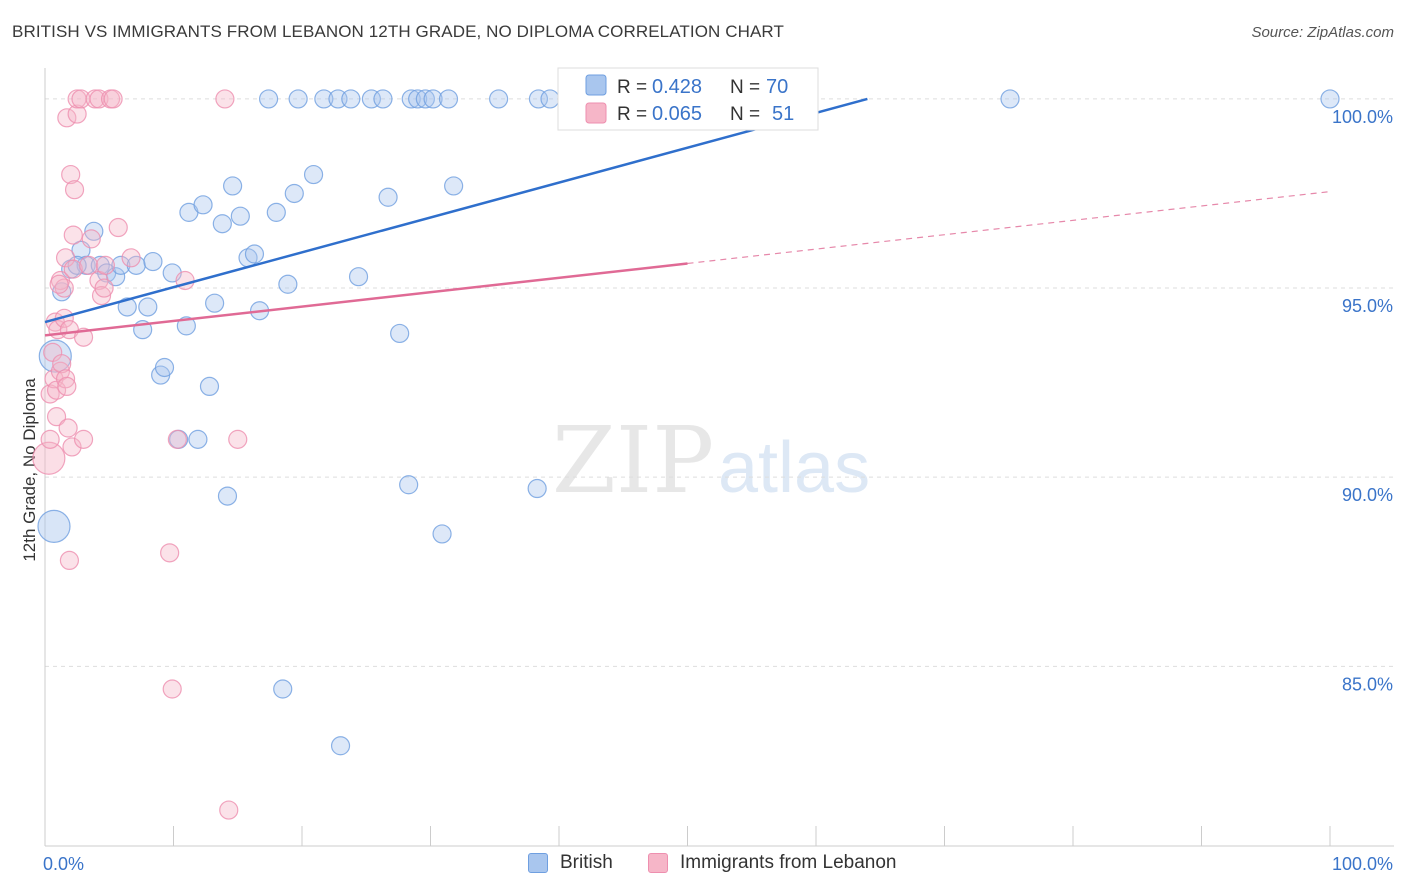 The height and width of the screenshot is (892, 1406). What do you see at coordinates (632, 114) in the screenshot?
I see `stats-r-label-lebanon: R =` at bounding box center [632, 114].